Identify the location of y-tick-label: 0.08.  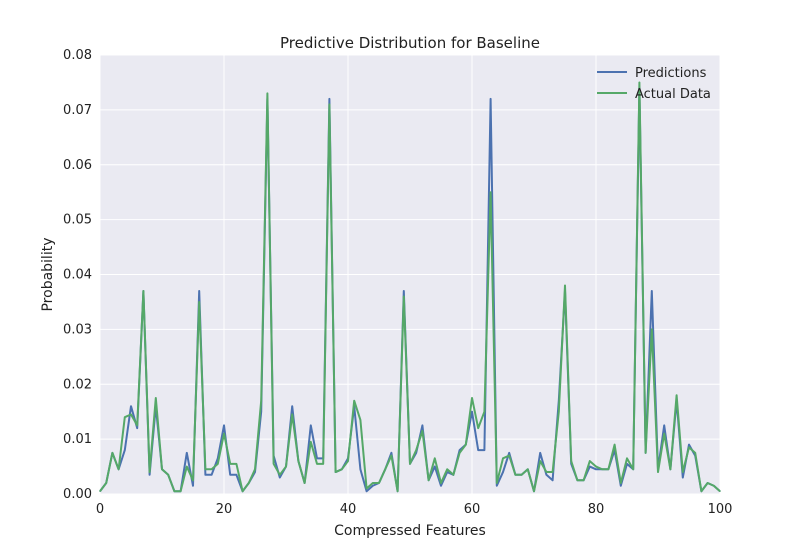
(77, 55).